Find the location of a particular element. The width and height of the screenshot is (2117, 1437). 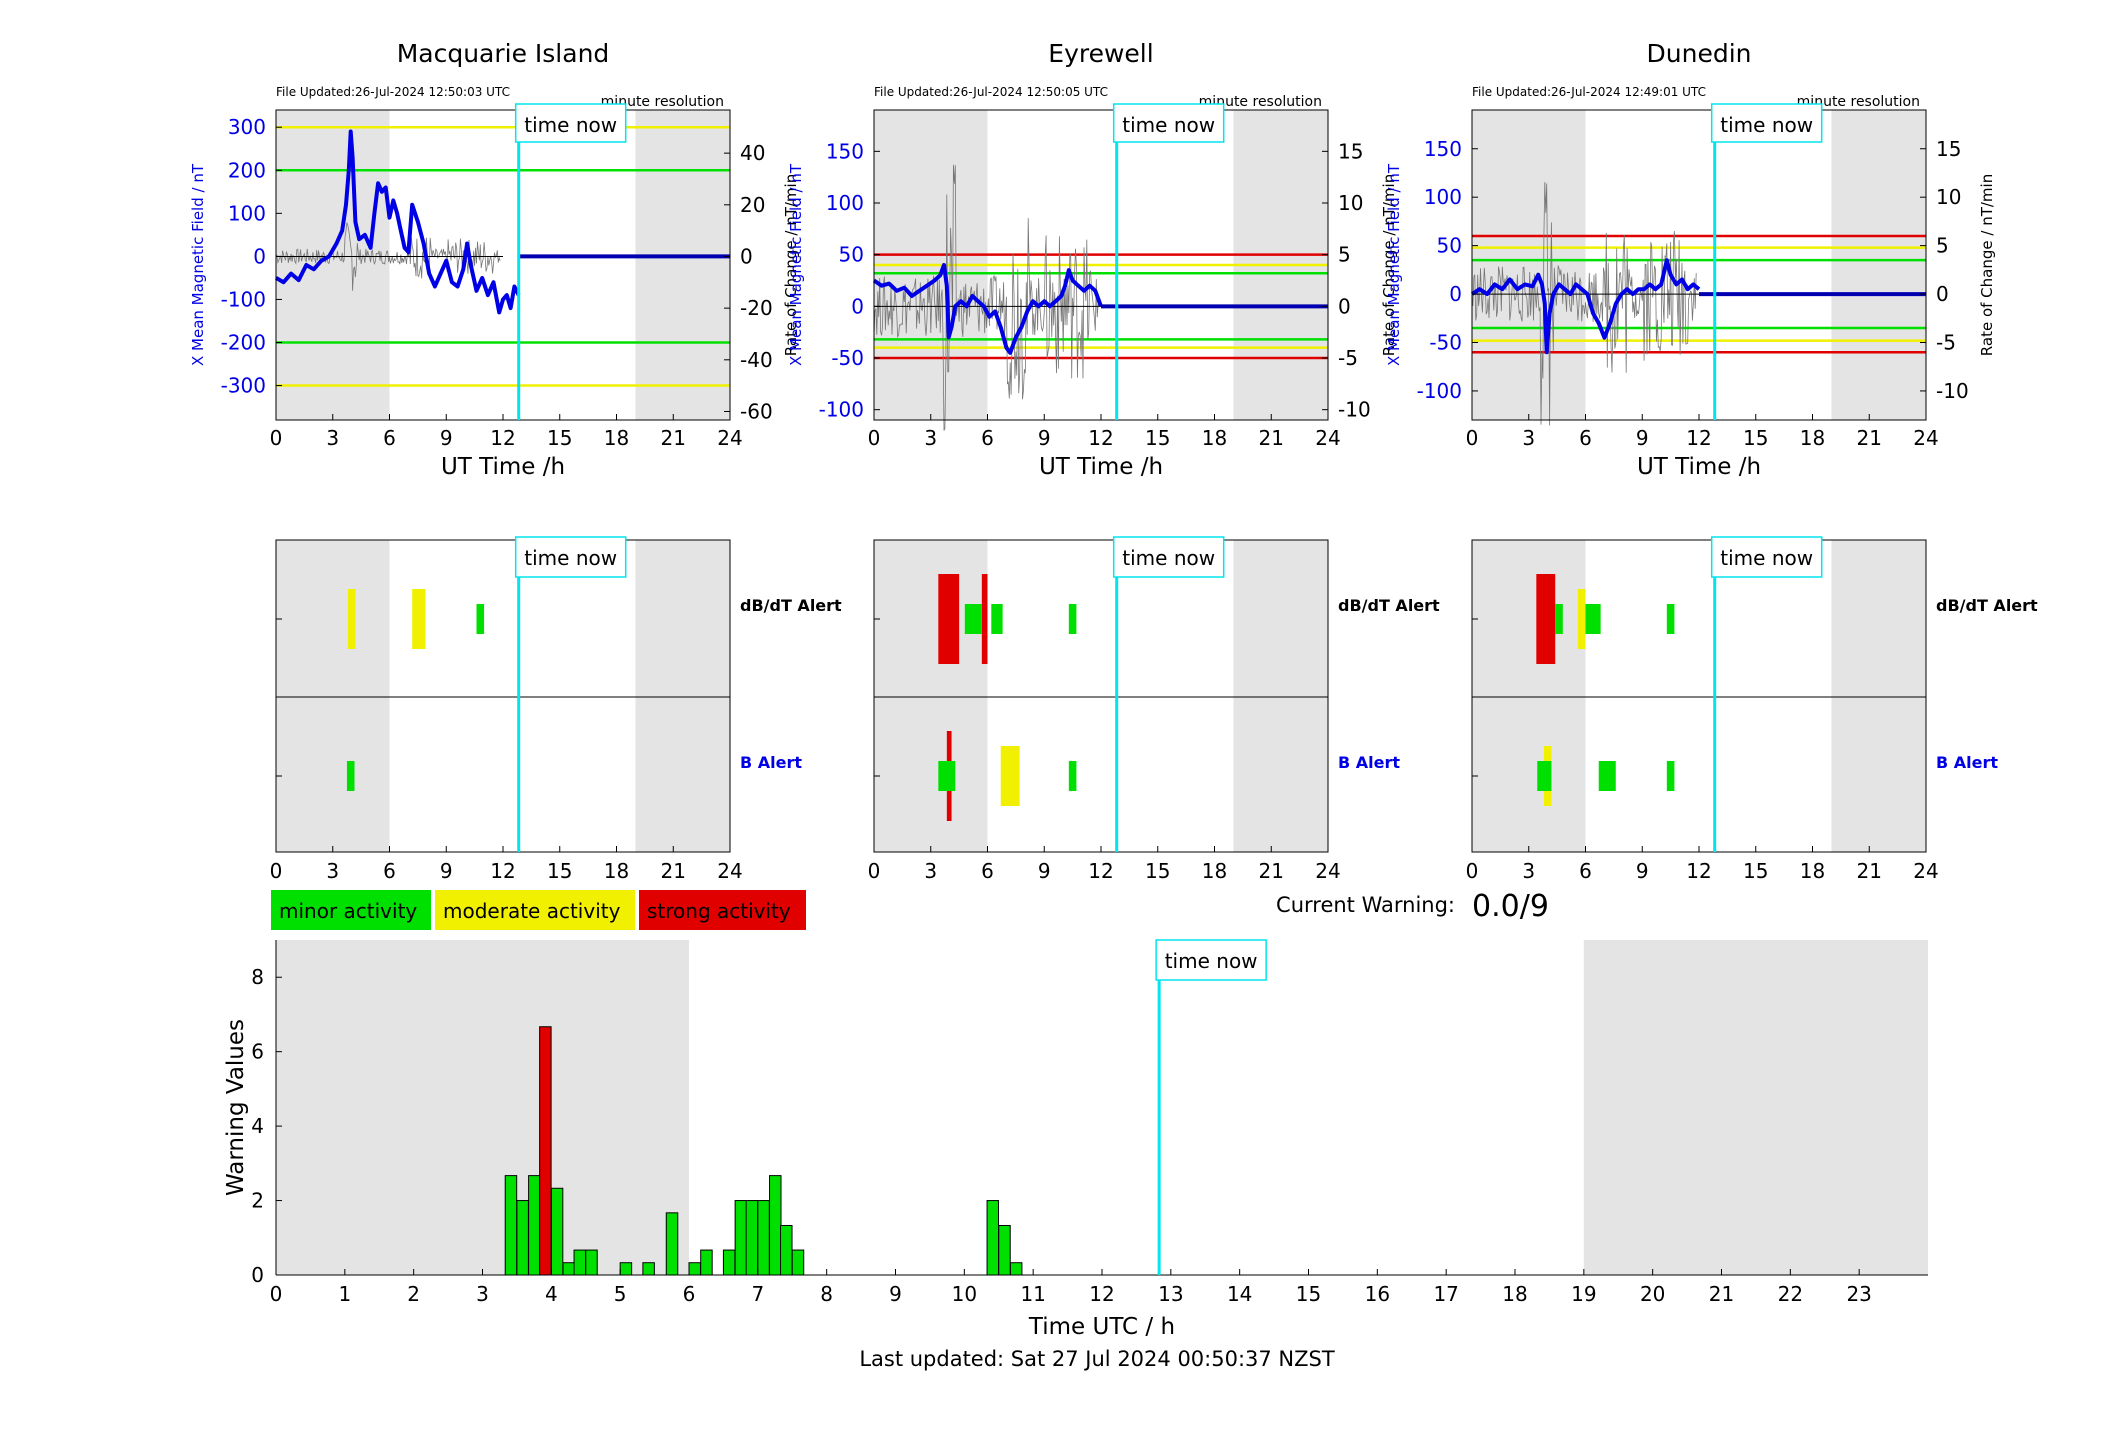

y2-tick-label: -60 is located at coordinates (756, 411).